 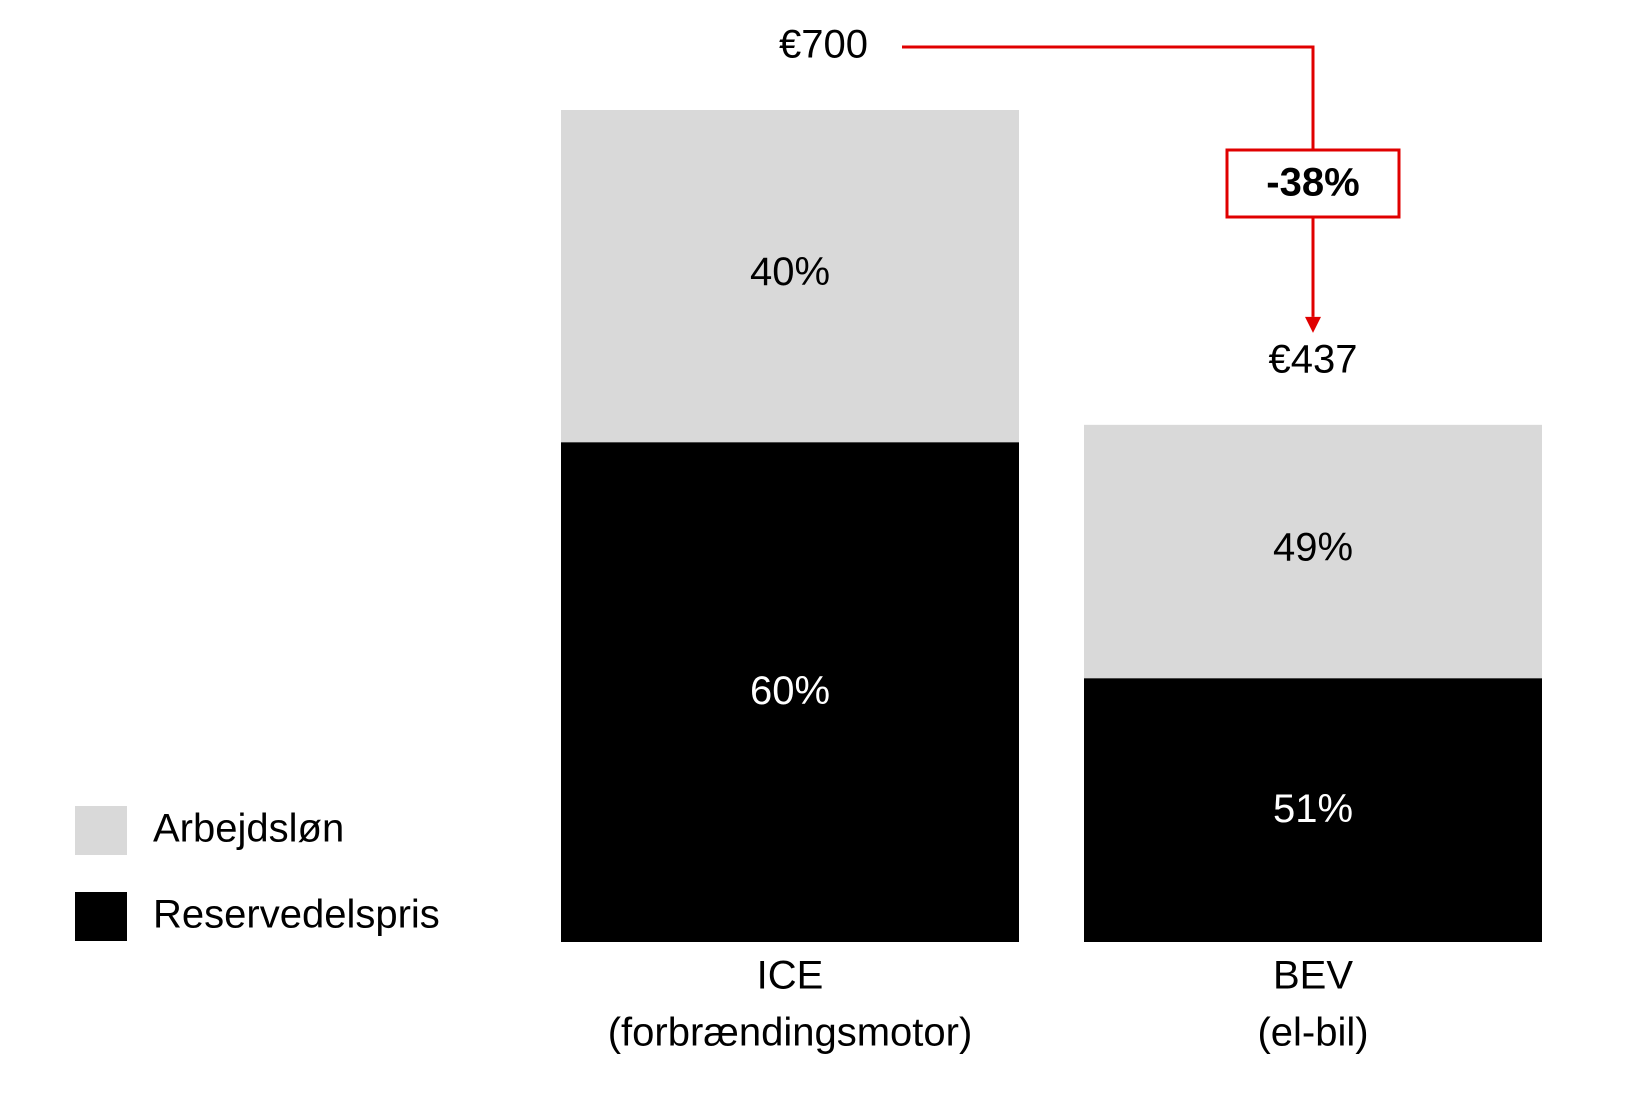 I want to click on x-tick-label: (el-bil), so click(x=1312, y=1033).